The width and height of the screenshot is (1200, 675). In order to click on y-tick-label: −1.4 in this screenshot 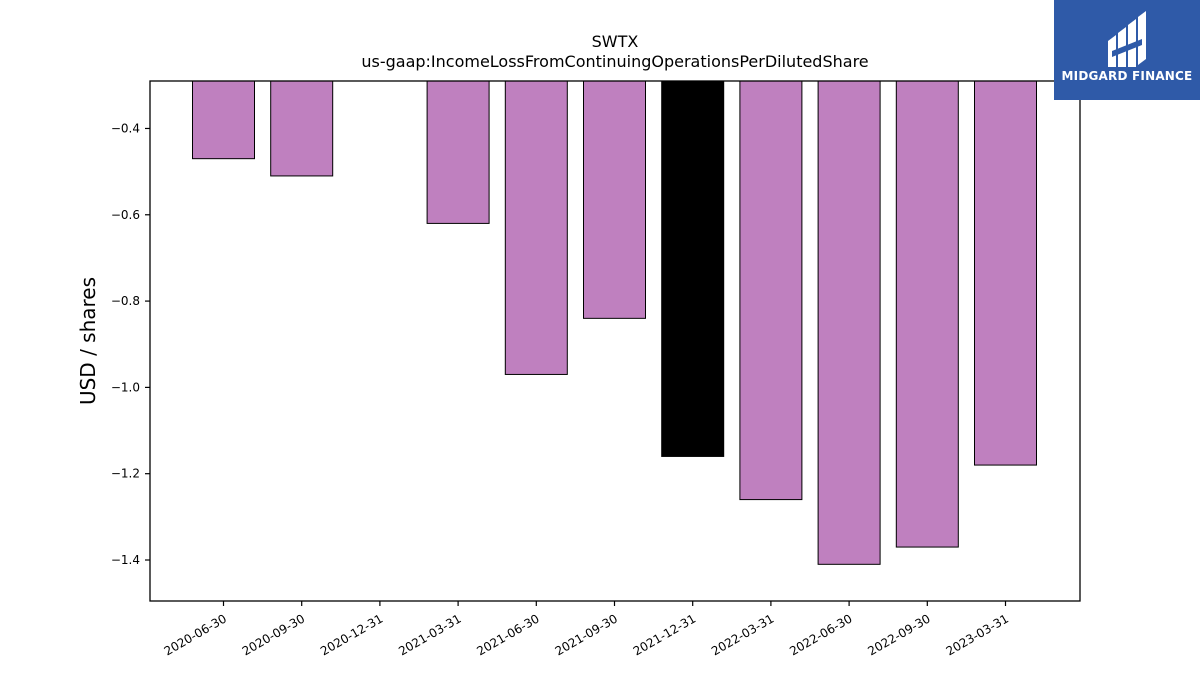, I will do `click(125, 560)`.